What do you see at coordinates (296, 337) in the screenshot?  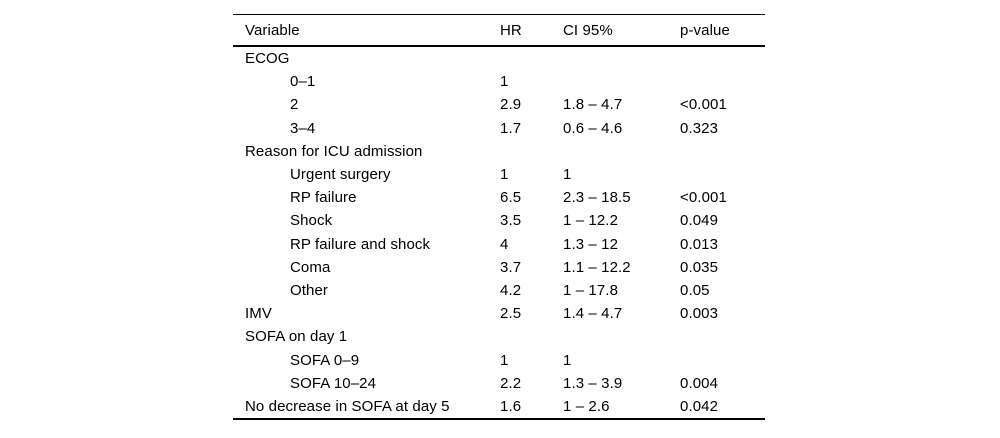 I see `row-variable-label: SOFA on day 1` at bounding box center [296, 337].